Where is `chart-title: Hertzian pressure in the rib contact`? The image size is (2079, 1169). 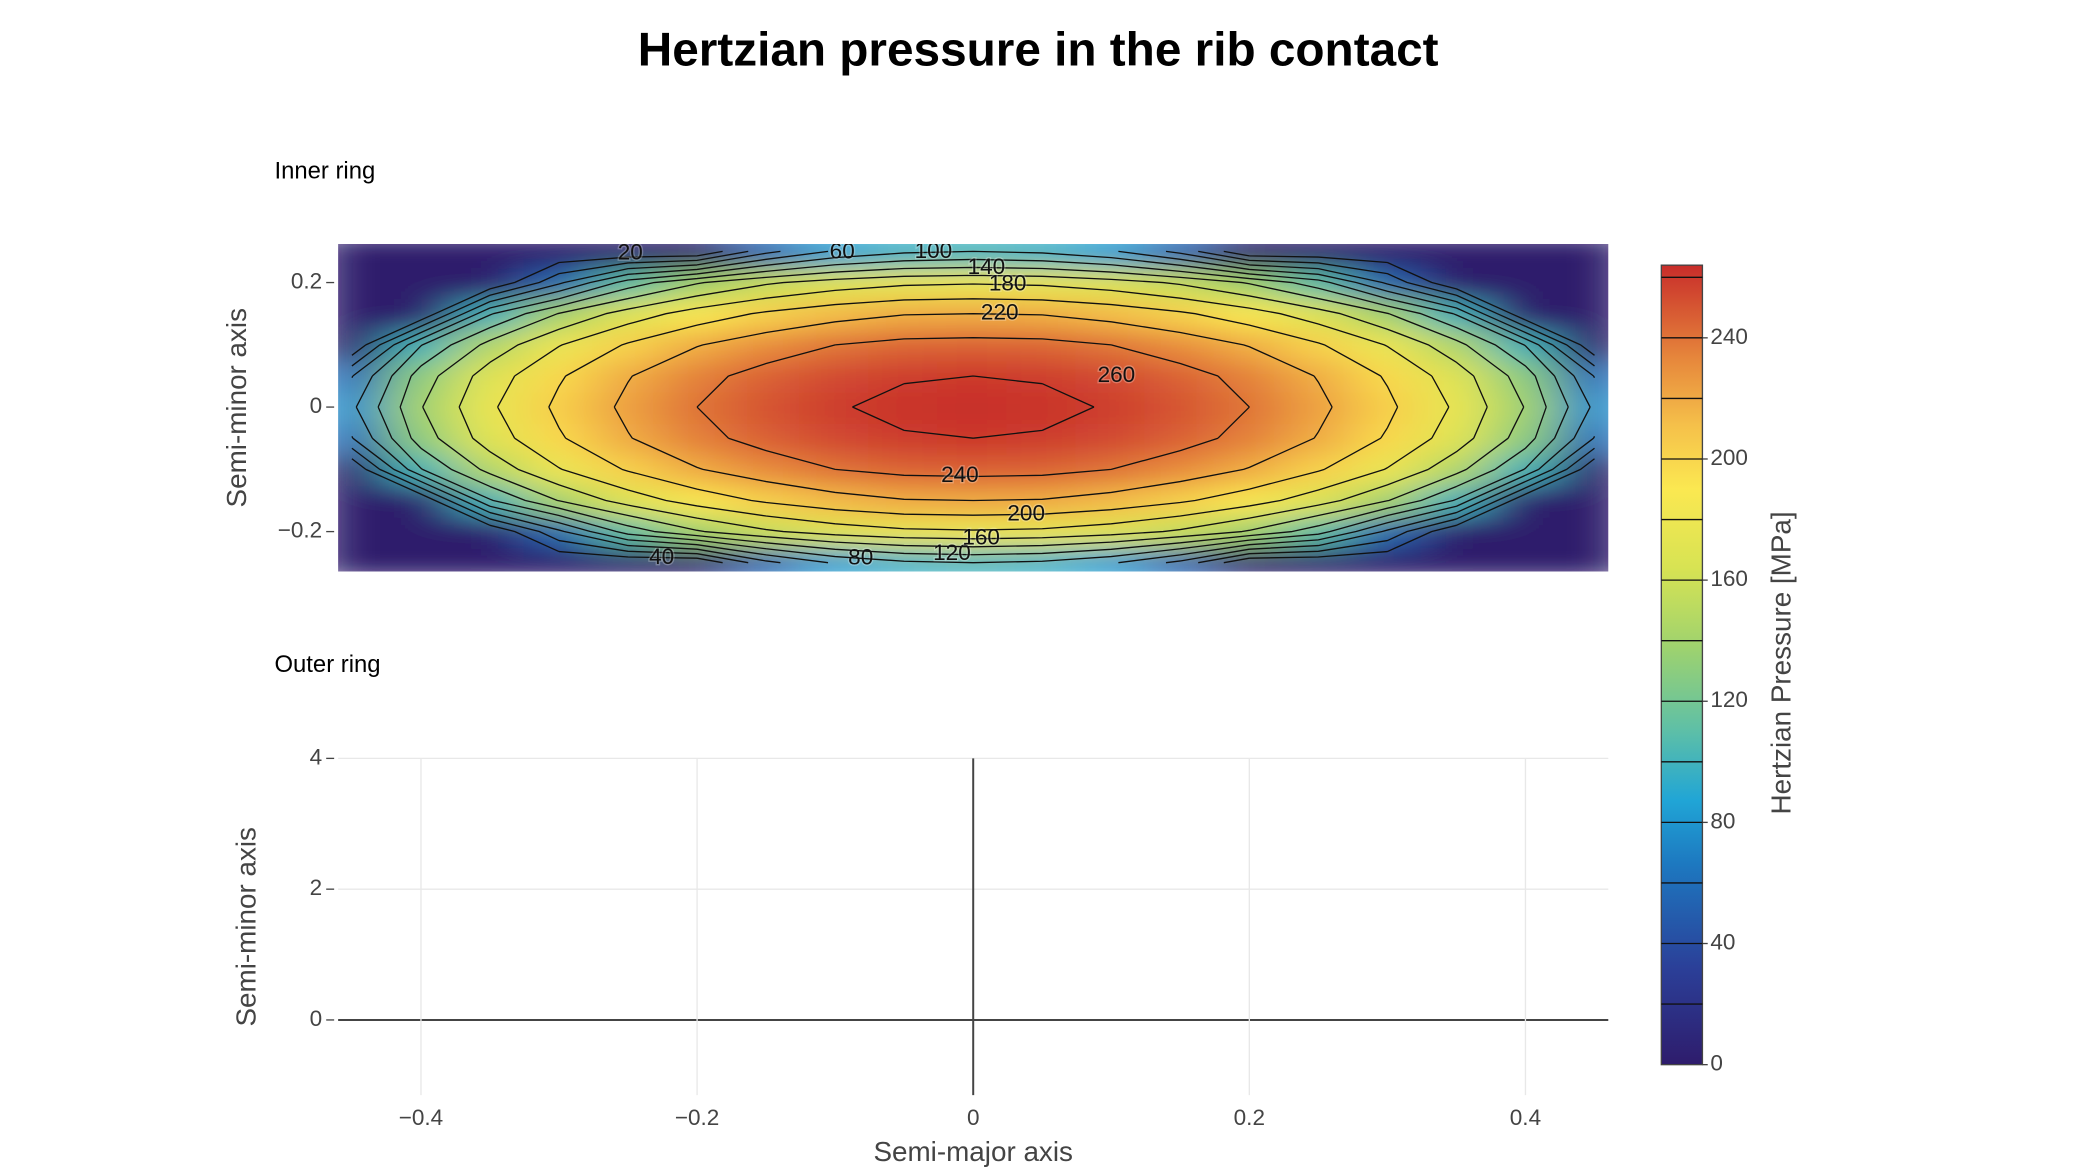
chart-title: Hertzian pressure in the rib contact is located at coordinates (1038, 50).